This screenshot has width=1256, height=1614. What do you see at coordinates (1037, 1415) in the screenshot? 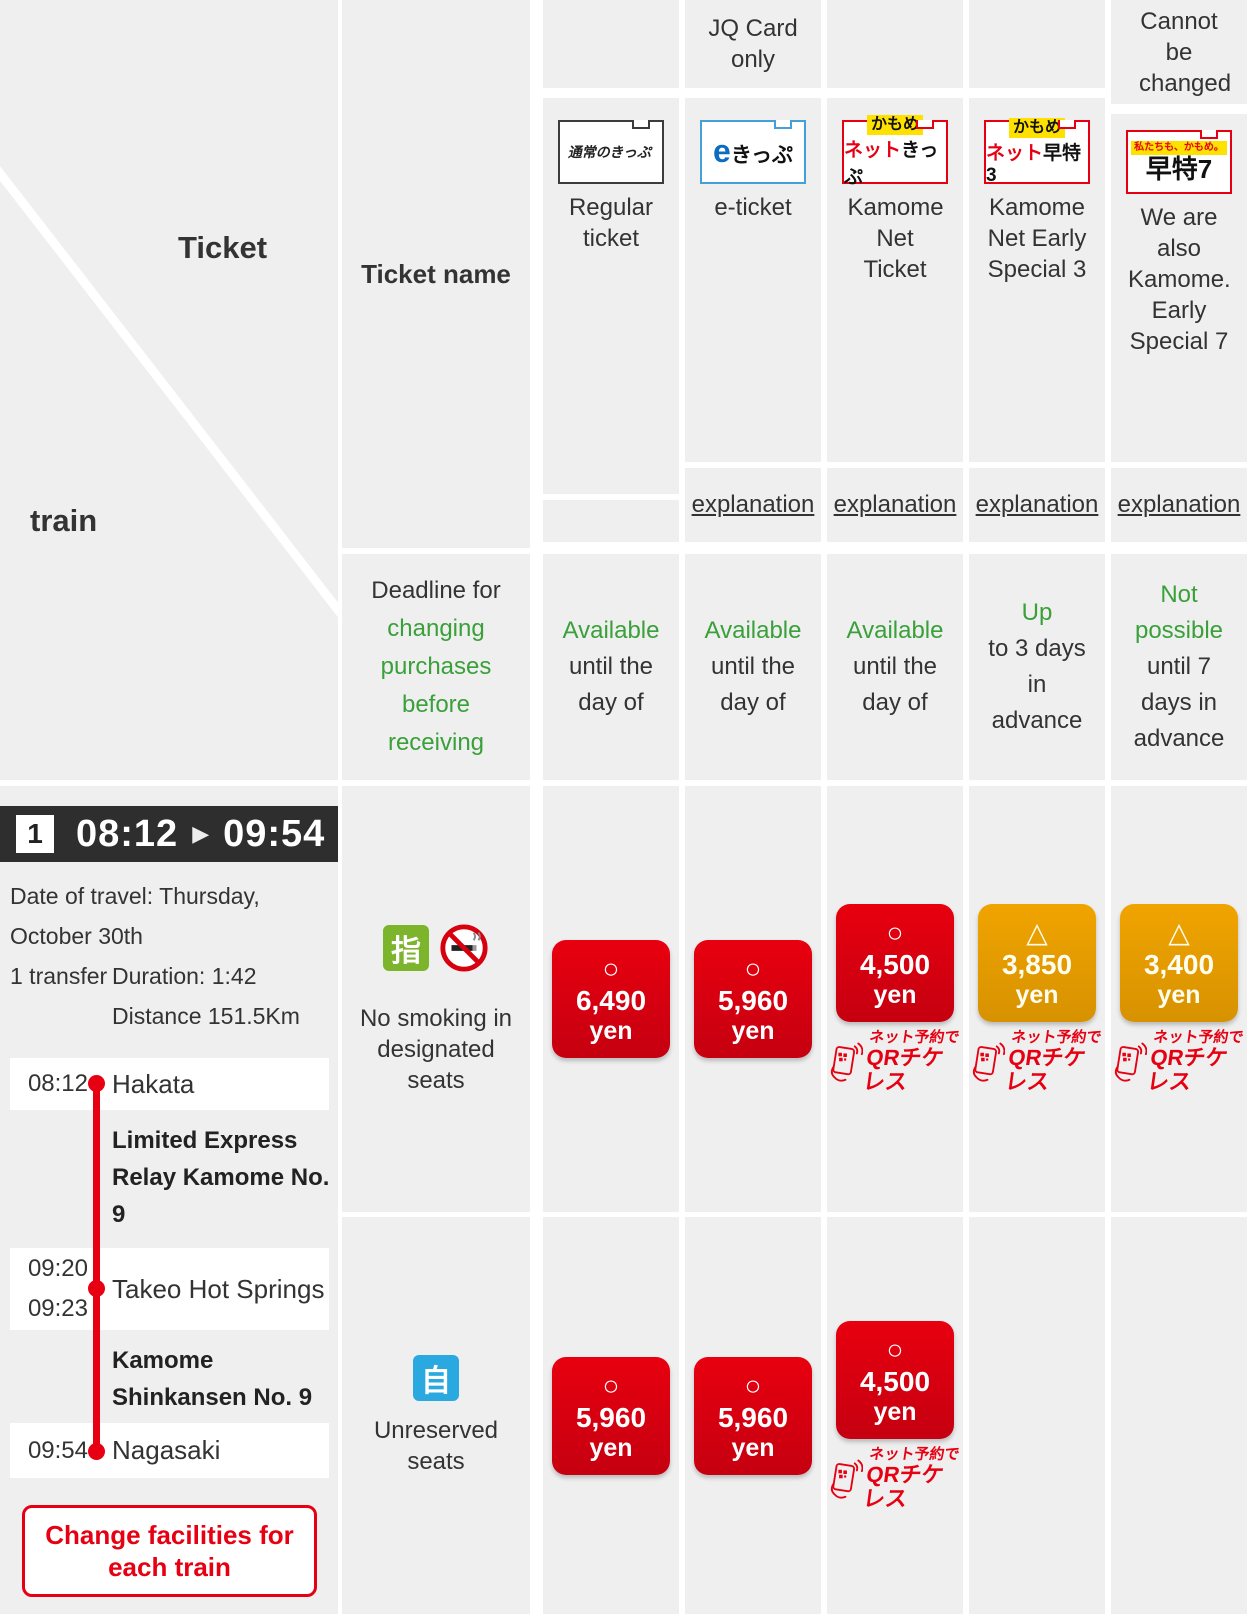
I see `fare-cell-r2-early3-empty` at bounding box center [1037, 1415].